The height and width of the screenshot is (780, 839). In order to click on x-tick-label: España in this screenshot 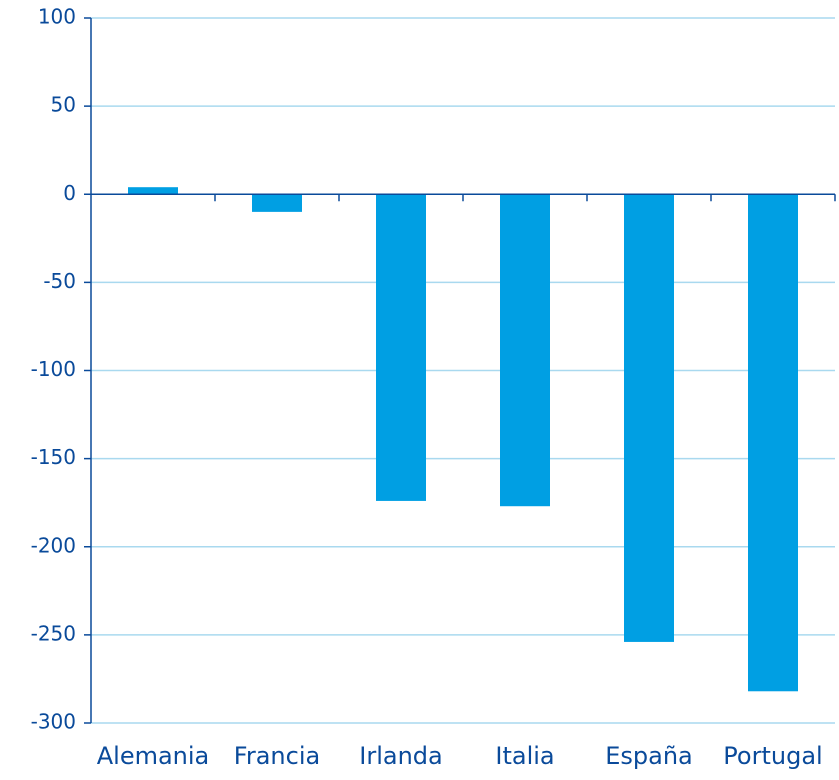, I will do `click(649, 756)`.